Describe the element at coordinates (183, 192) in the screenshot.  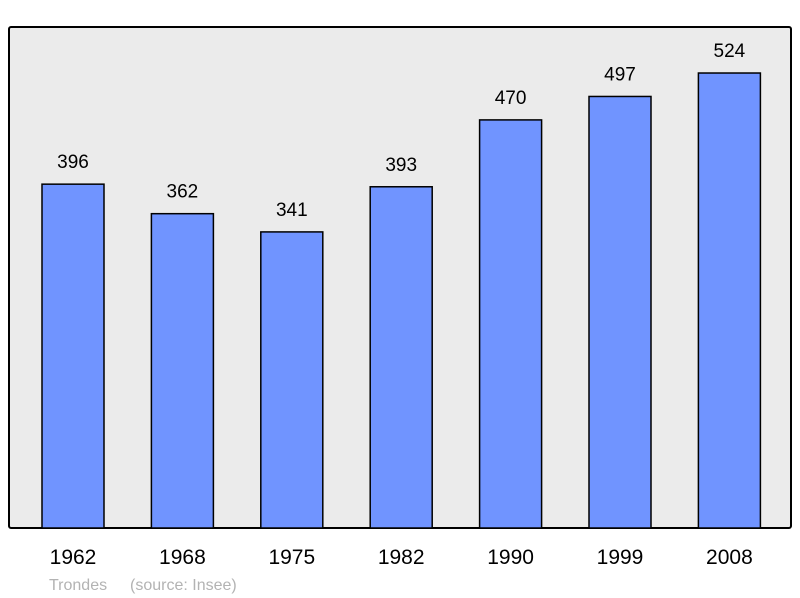
I see `data-label: 362` at that location.